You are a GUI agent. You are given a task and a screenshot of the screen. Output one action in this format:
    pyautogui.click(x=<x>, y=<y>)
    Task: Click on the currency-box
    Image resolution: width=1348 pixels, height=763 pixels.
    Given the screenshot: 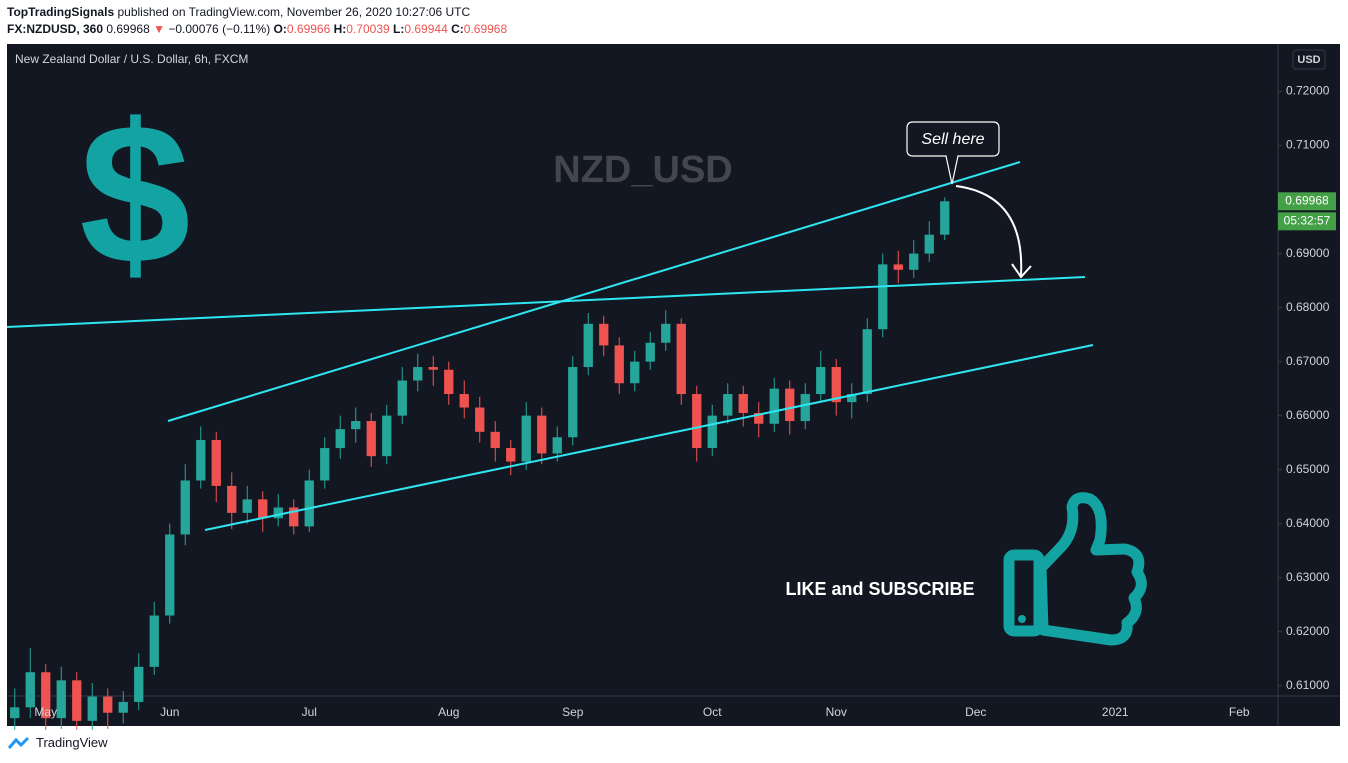 What is the action you would take?
    pyautogui.click(x=1309, y=59)
    